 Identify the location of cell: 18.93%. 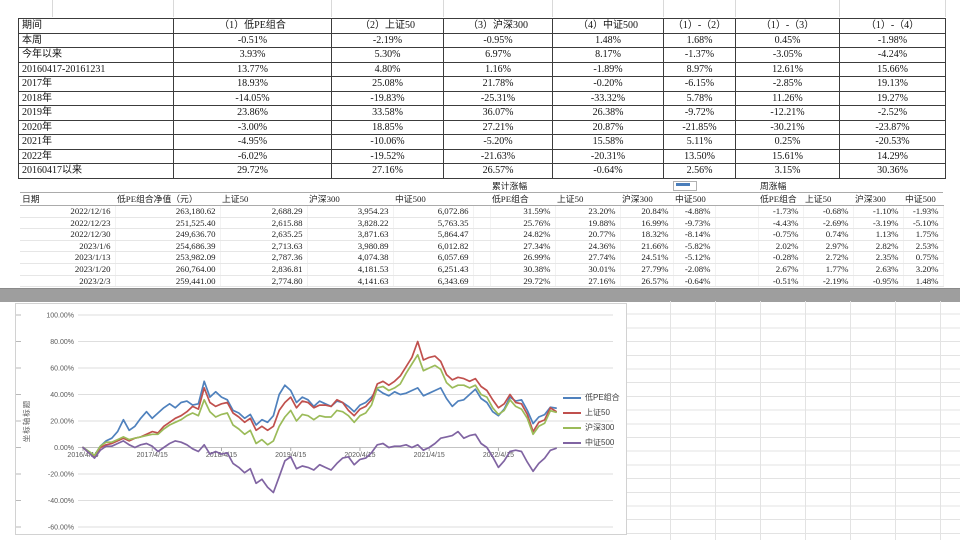
(252, 84).